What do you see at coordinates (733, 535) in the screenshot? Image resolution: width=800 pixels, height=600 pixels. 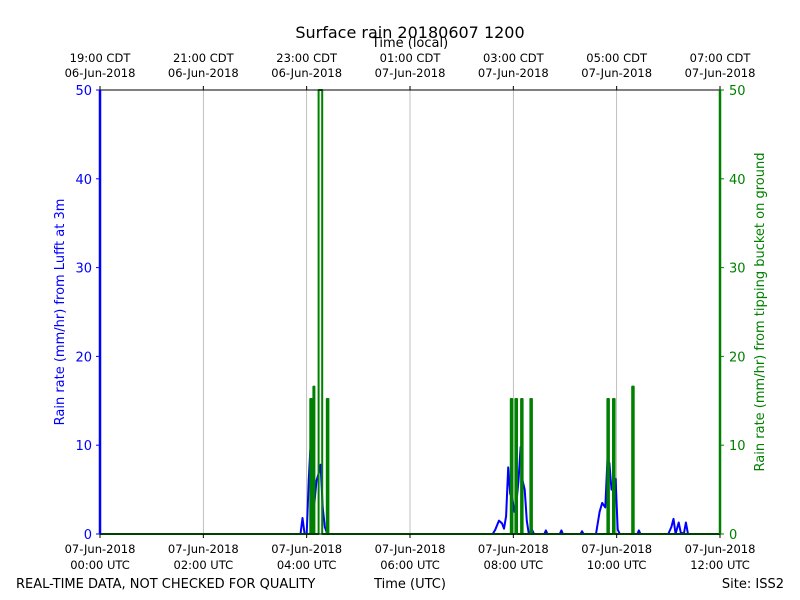 I see `right-tick-label: 0` at bounding box center [733, 535].